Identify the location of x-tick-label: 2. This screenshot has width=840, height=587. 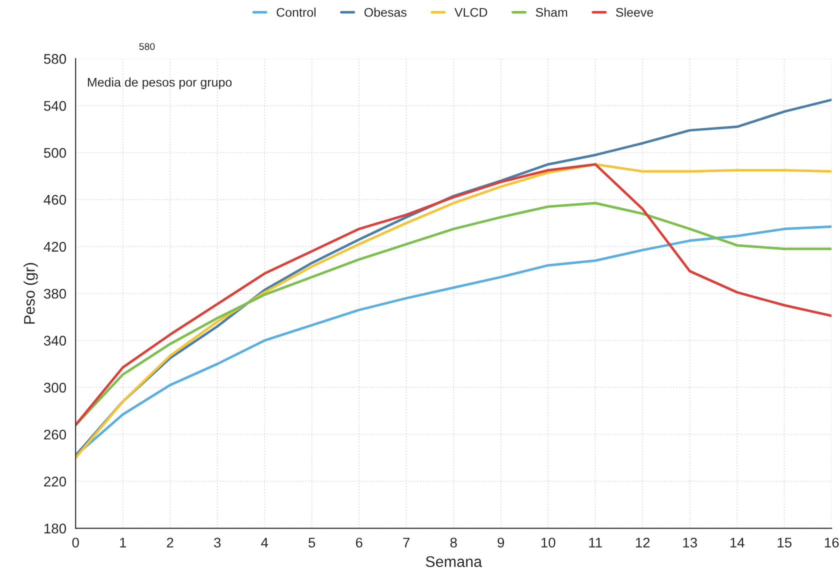
(170, 543).